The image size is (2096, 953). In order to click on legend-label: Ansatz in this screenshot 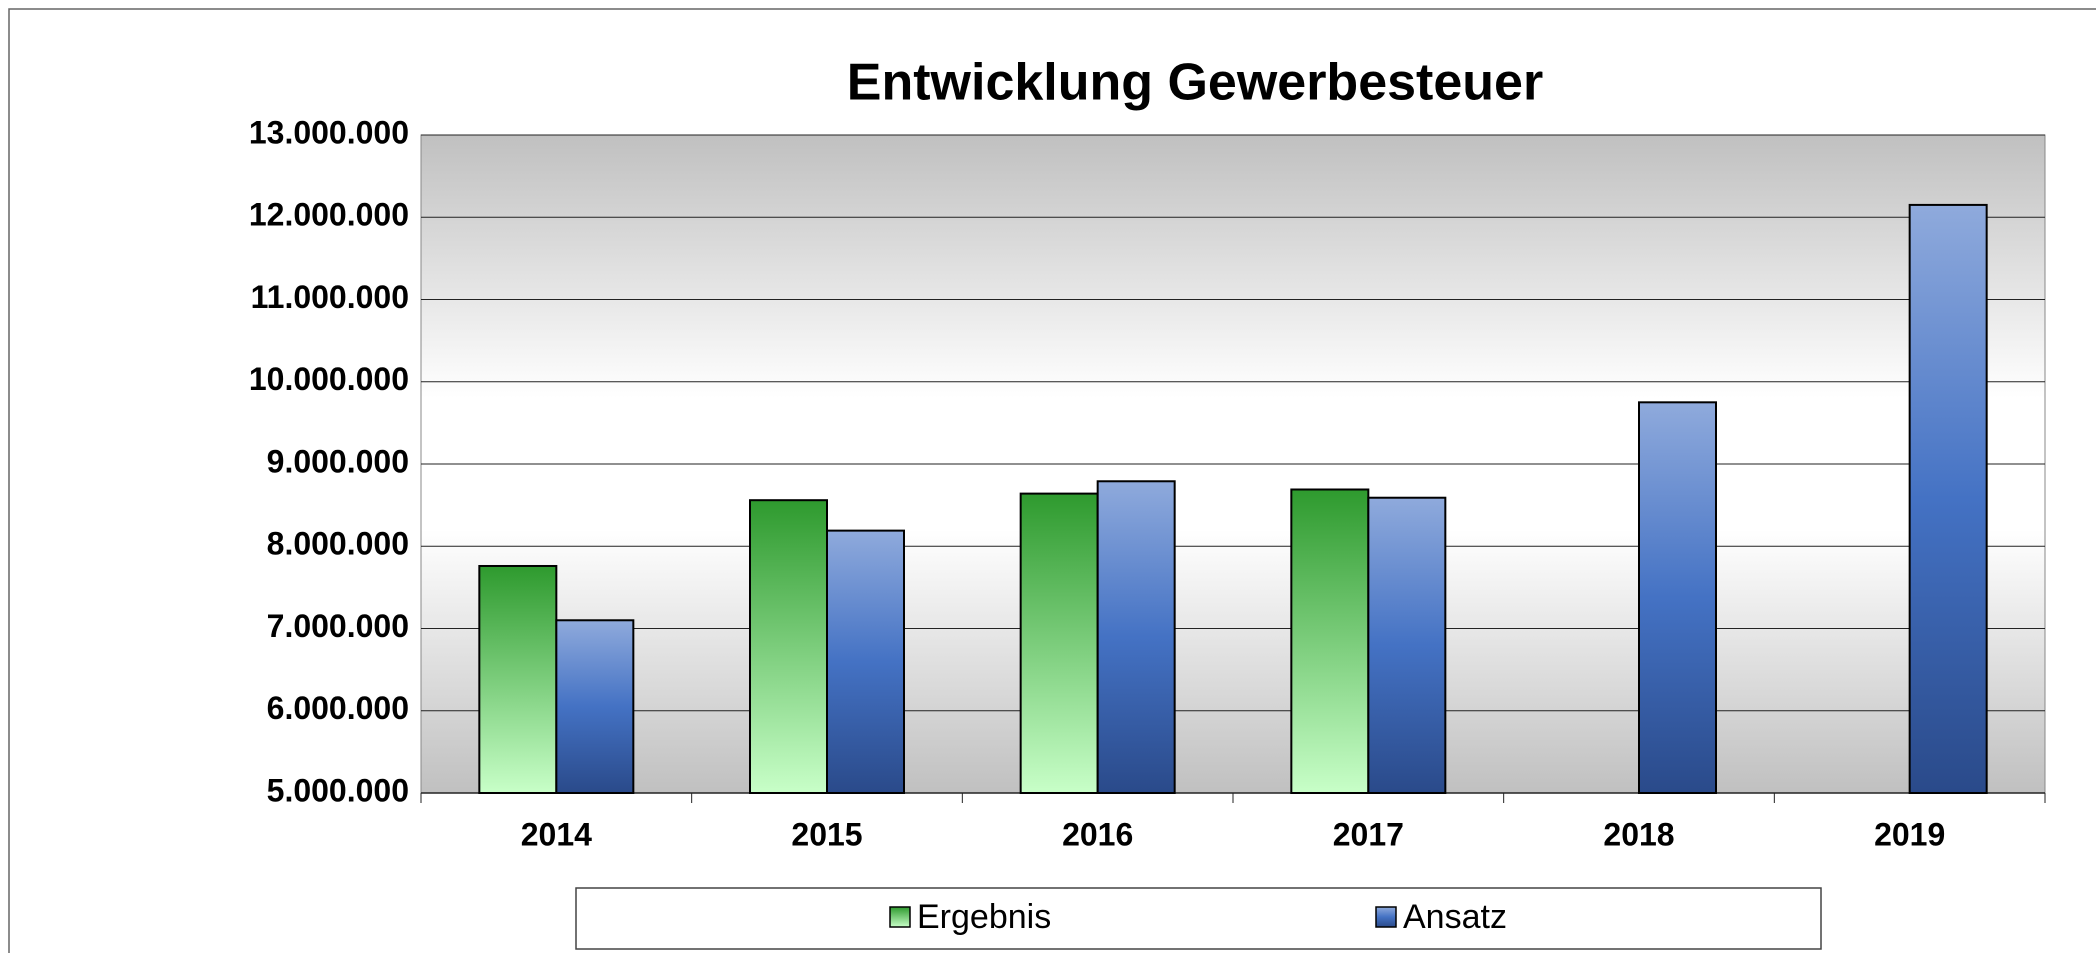, I will do `click(1455, 917)`.